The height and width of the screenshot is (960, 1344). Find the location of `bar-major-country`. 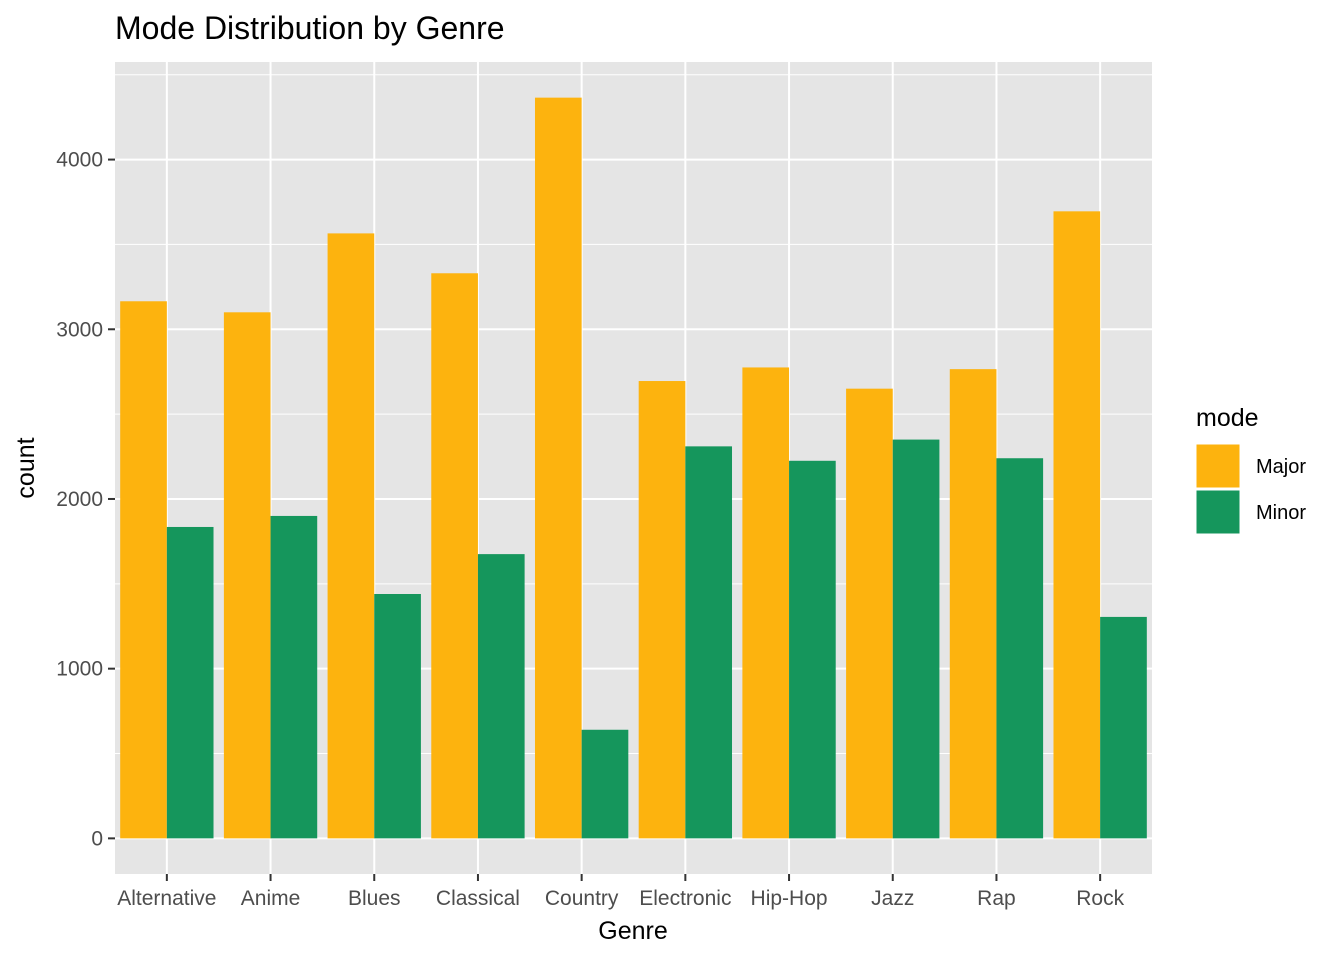

bar-major-country is located at coordinates (558, 468).